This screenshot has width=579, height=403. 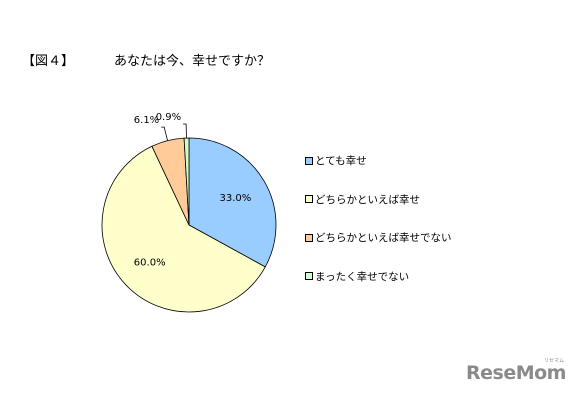 What do you see at coordinates (168, 117) in the screenshot?
I see `data-label: 0.9%` at bounding box center [168, 117].